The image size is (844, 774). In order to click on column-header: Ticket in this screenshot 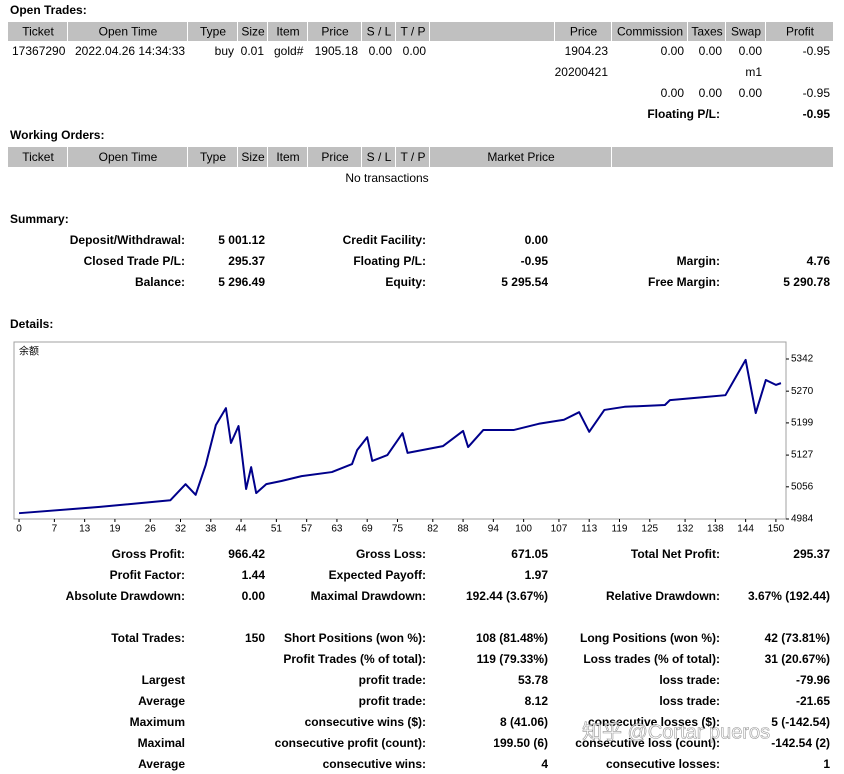, I will do `click(38, 157)`.